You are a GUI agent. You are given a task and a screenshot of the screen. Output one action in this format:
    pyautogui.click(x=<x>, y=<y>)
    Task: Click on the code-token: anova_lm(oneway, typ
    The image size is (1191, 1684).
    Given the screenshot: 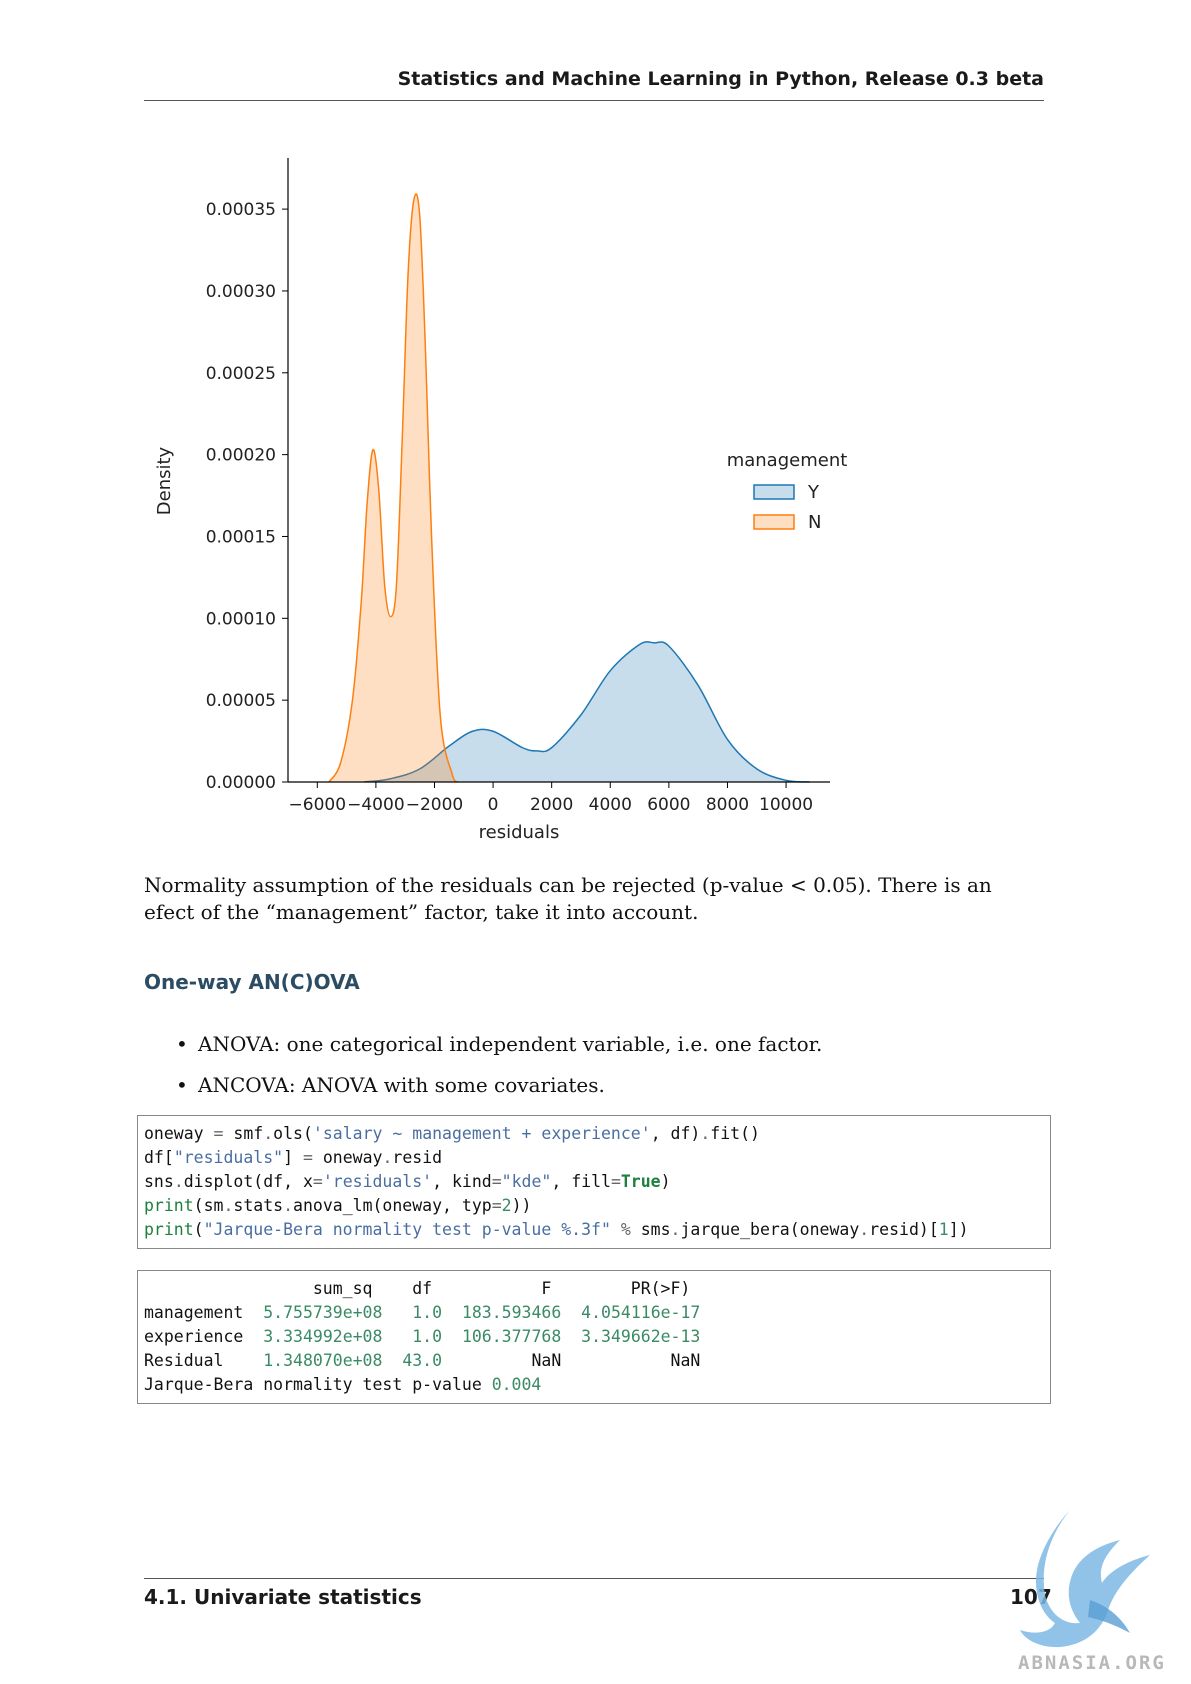 What is the action you would take?
    pyautogui.click(x=392, y=1205)
    